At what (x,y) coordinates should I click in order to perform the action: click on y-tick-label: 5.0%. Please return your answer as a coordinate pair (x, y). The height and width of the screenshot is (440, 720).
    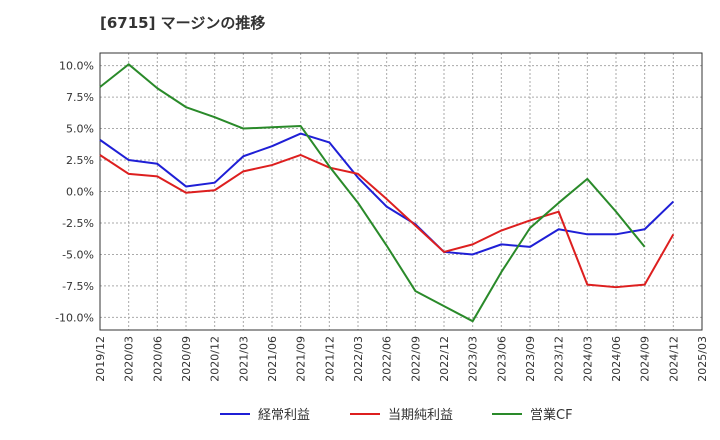
    Looking at the image, I should click on (80, 129).